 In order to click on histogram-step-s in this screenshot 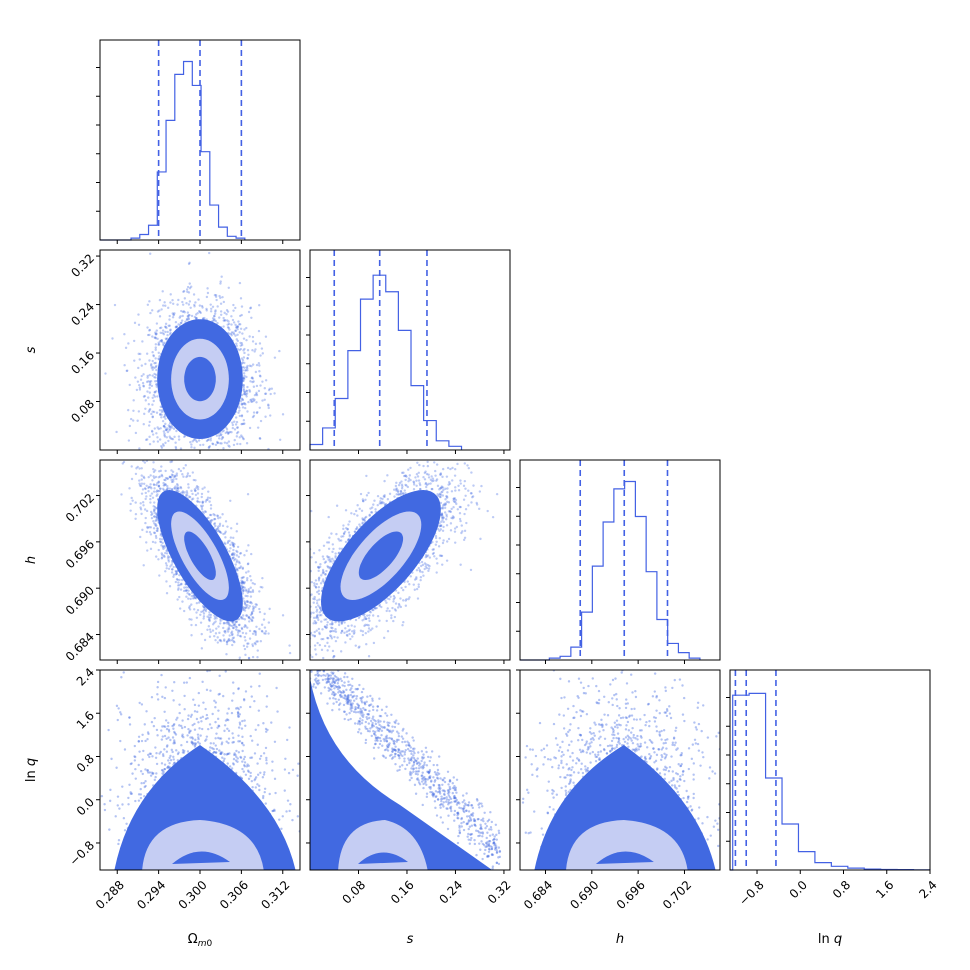, I will do `click(386, 362)`.